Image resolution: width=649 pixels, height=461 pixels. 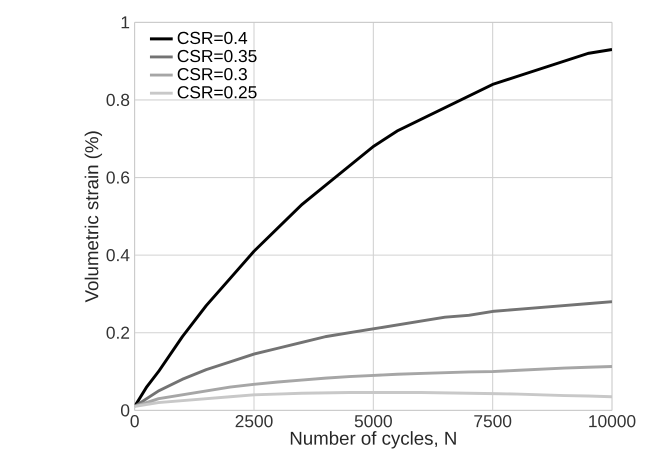 What do you see at coordinates (213, 38) in the screenshot?
I see `legend-label: CSR=0.4` at bounding box center [213, 38].